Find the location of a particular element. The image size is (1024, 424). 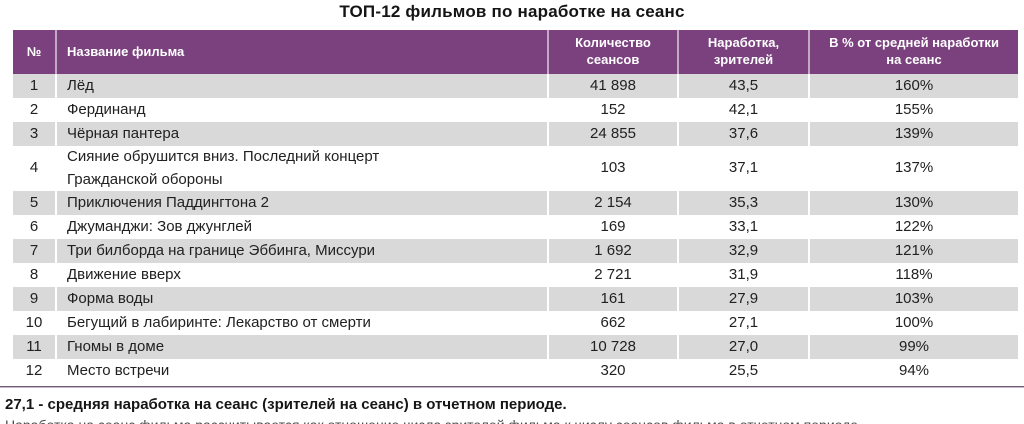

cell-viewers: 35,3 is located at coordinates (742, 203).